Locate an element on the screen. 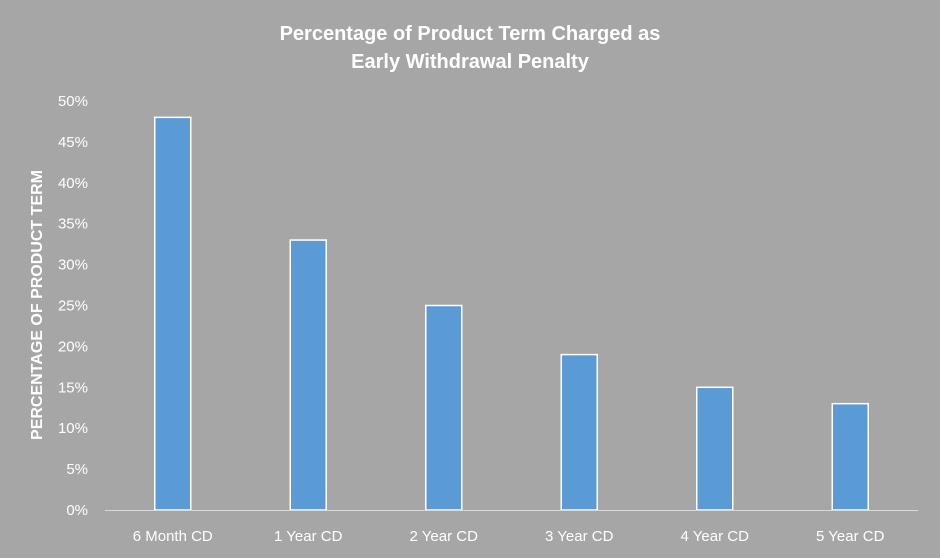 The image size is (940, 558). chart-title-line2: Early Withdrawal Penalty is located at coordinates (470, 62).